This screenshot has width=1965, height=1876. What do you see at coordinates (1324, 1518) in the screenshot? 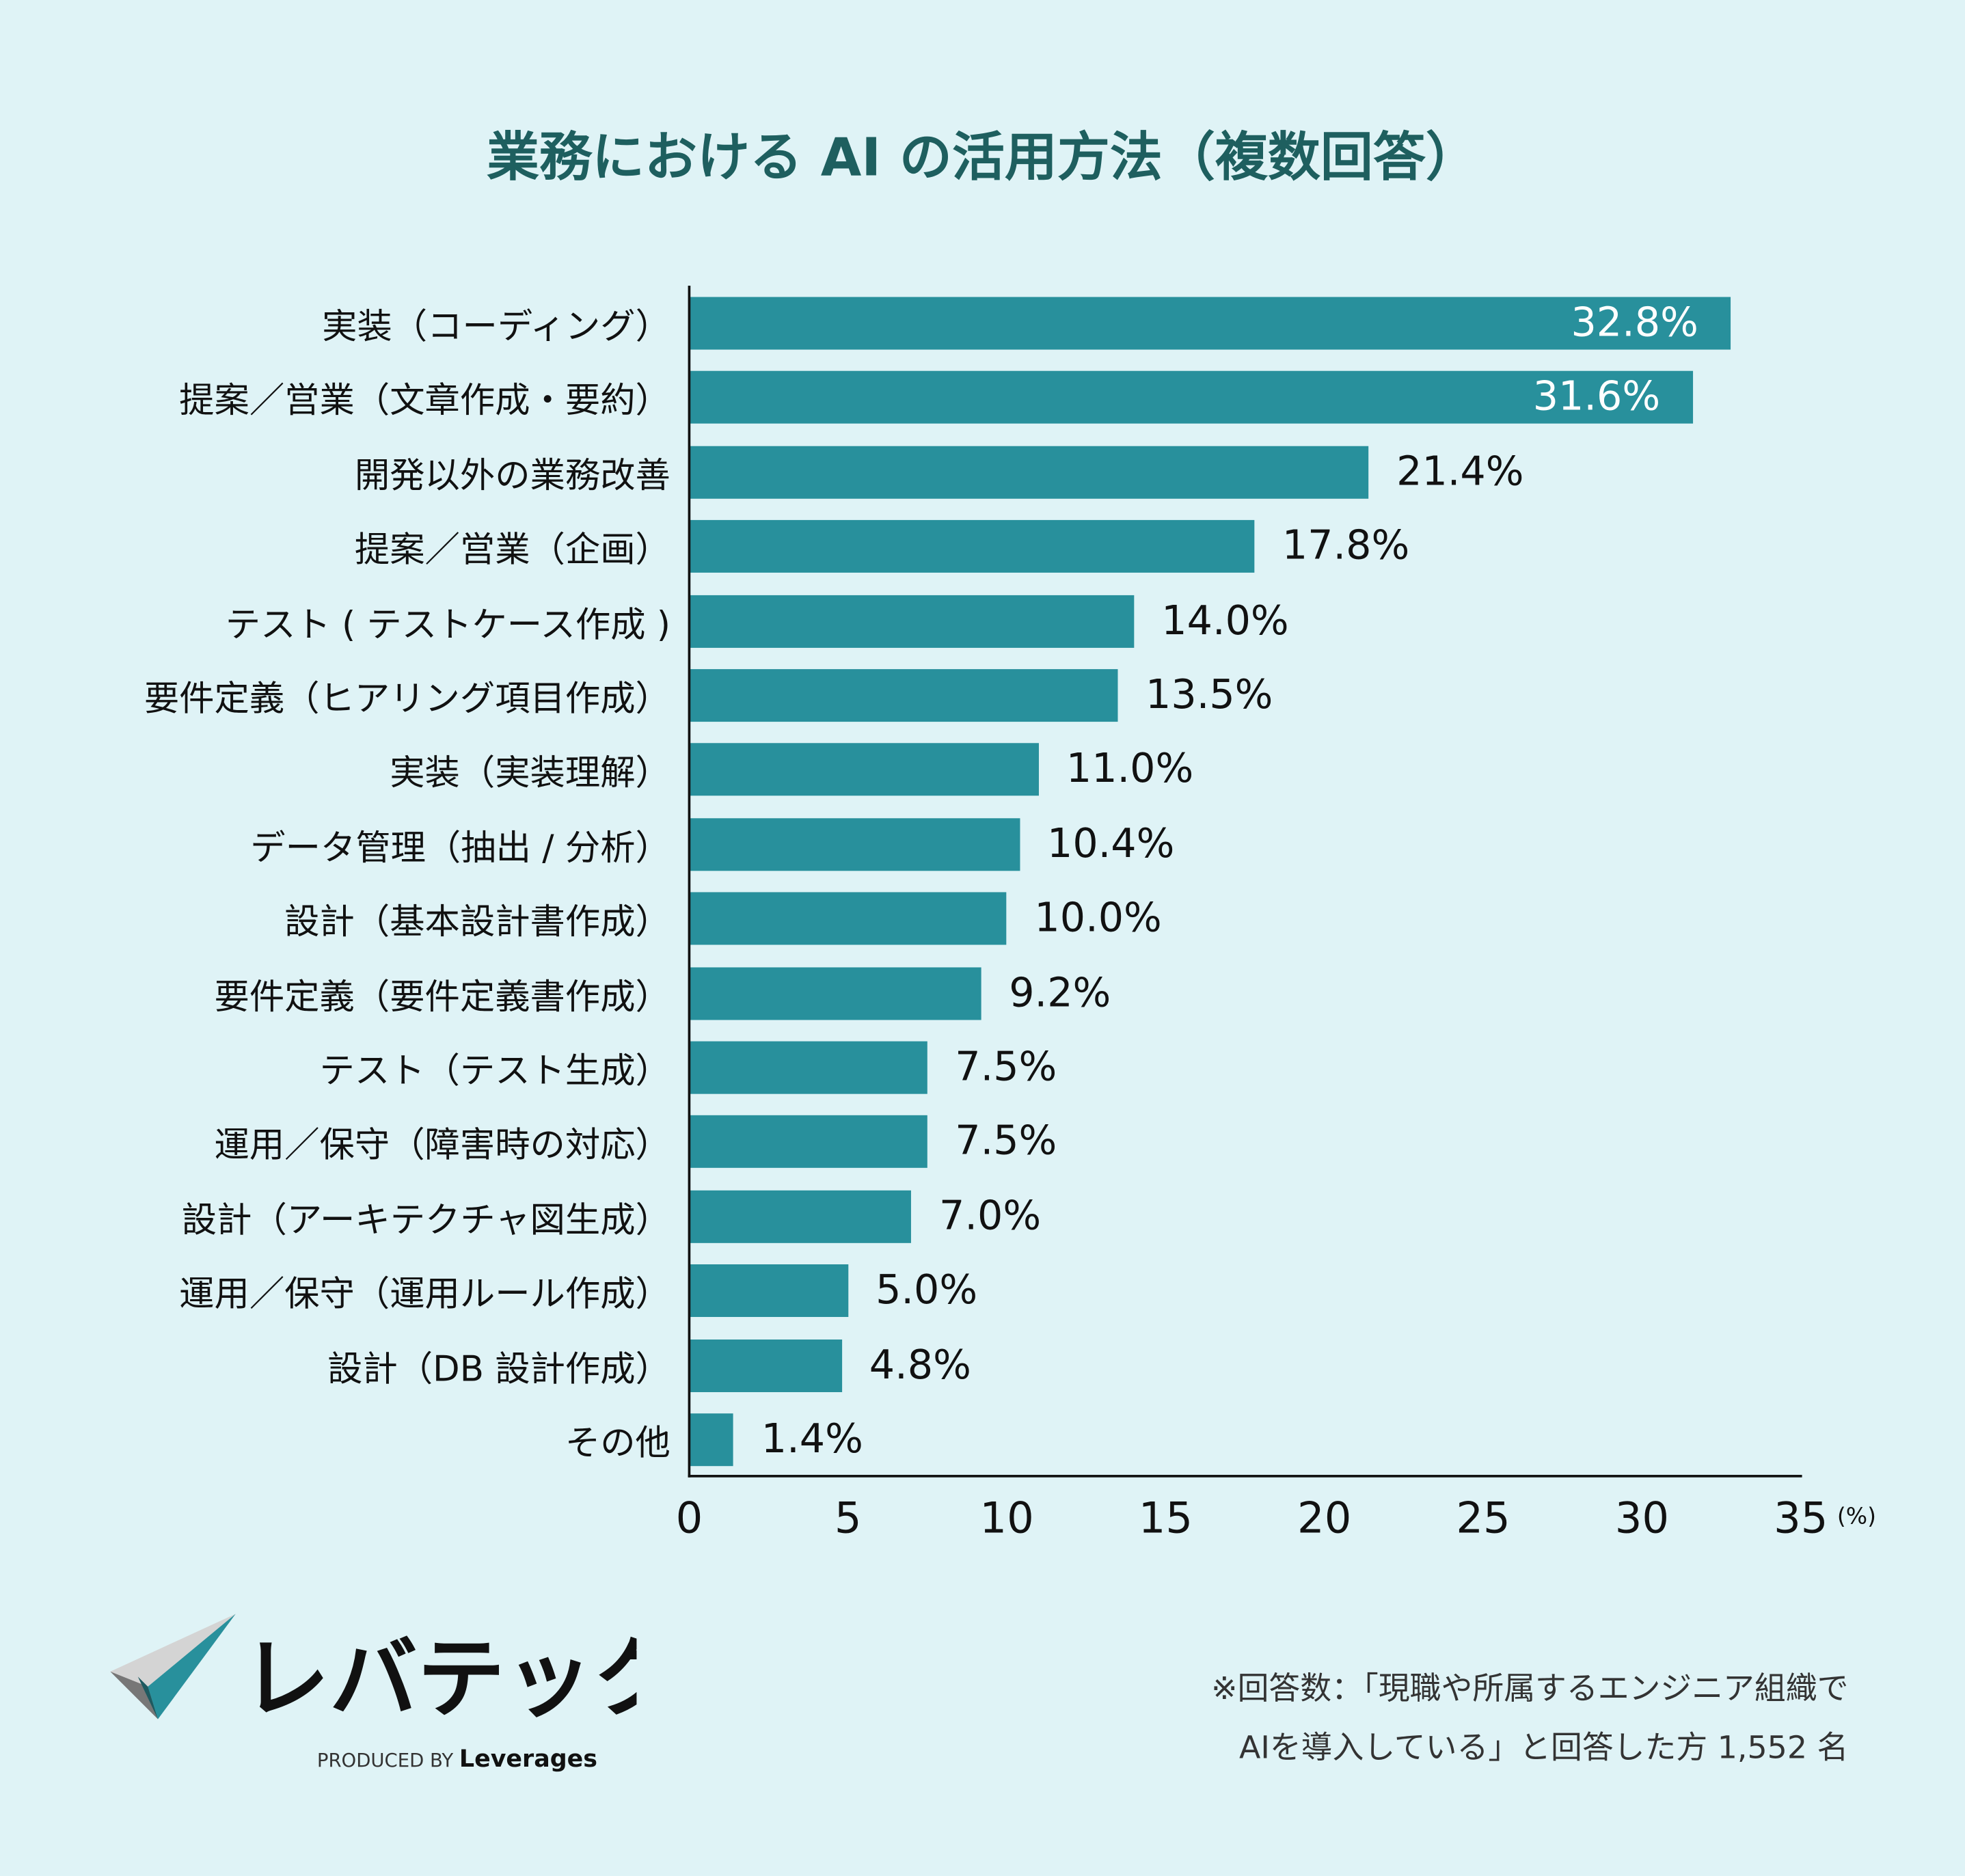
I see `x-tick-label: 20` at bounding box center [1324, 1518].